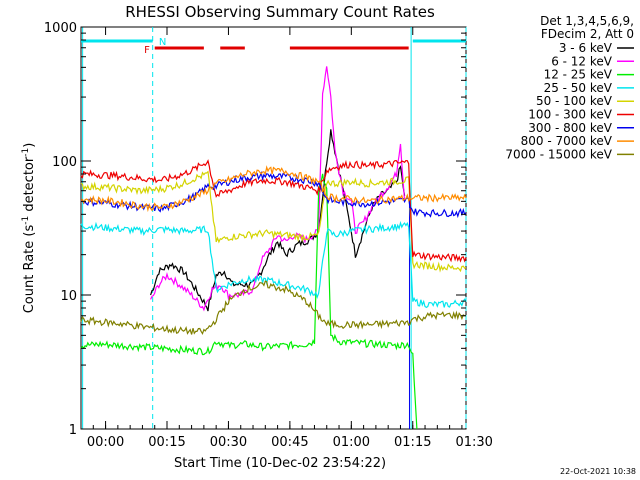 Image resolution: width=640 pixels, height=480 pixels. Describe the element at coordinates (289, 442) in the screenshot. I see `x-tick-label: 00:45` at that location.